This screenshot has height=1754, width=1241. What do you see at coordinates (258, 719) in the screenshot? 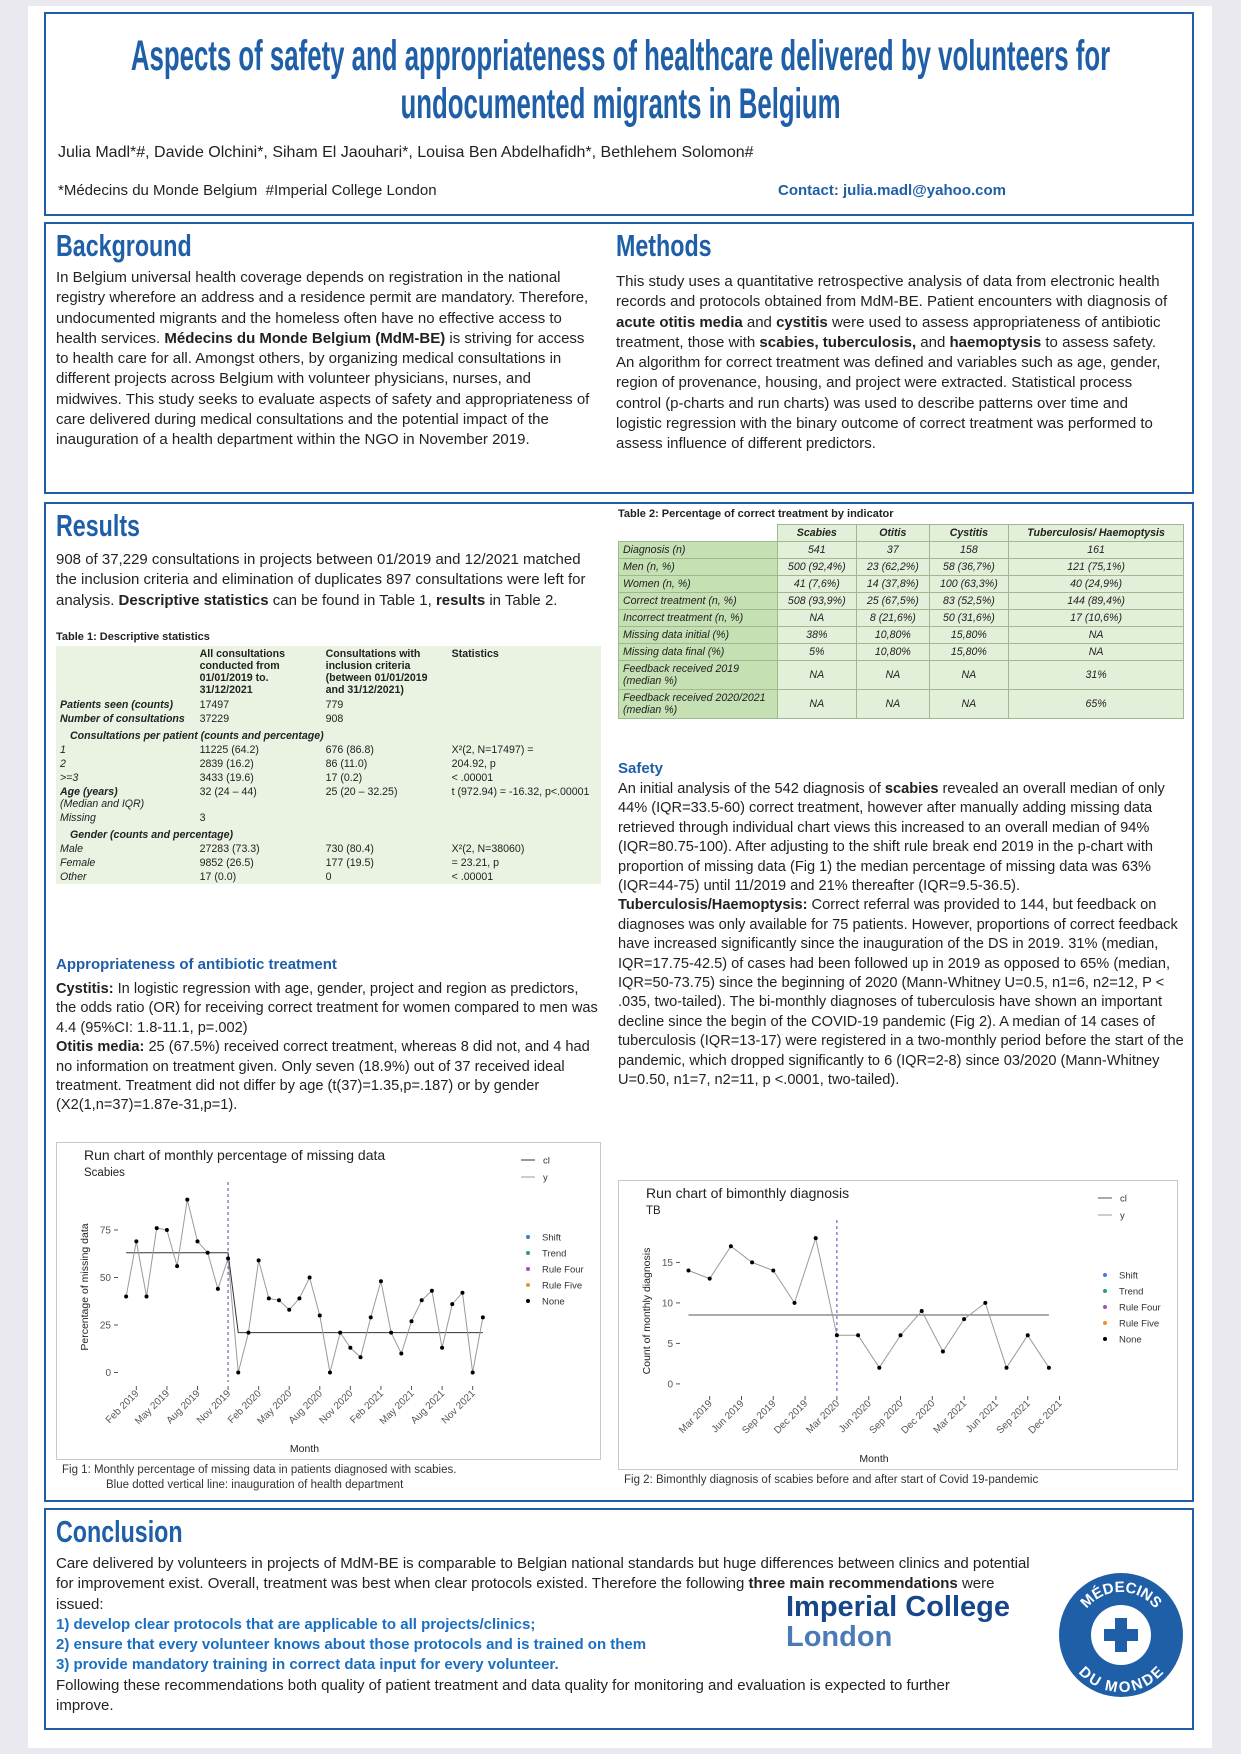
I see `table-cell: 37229` at bounding box center [258, 719].